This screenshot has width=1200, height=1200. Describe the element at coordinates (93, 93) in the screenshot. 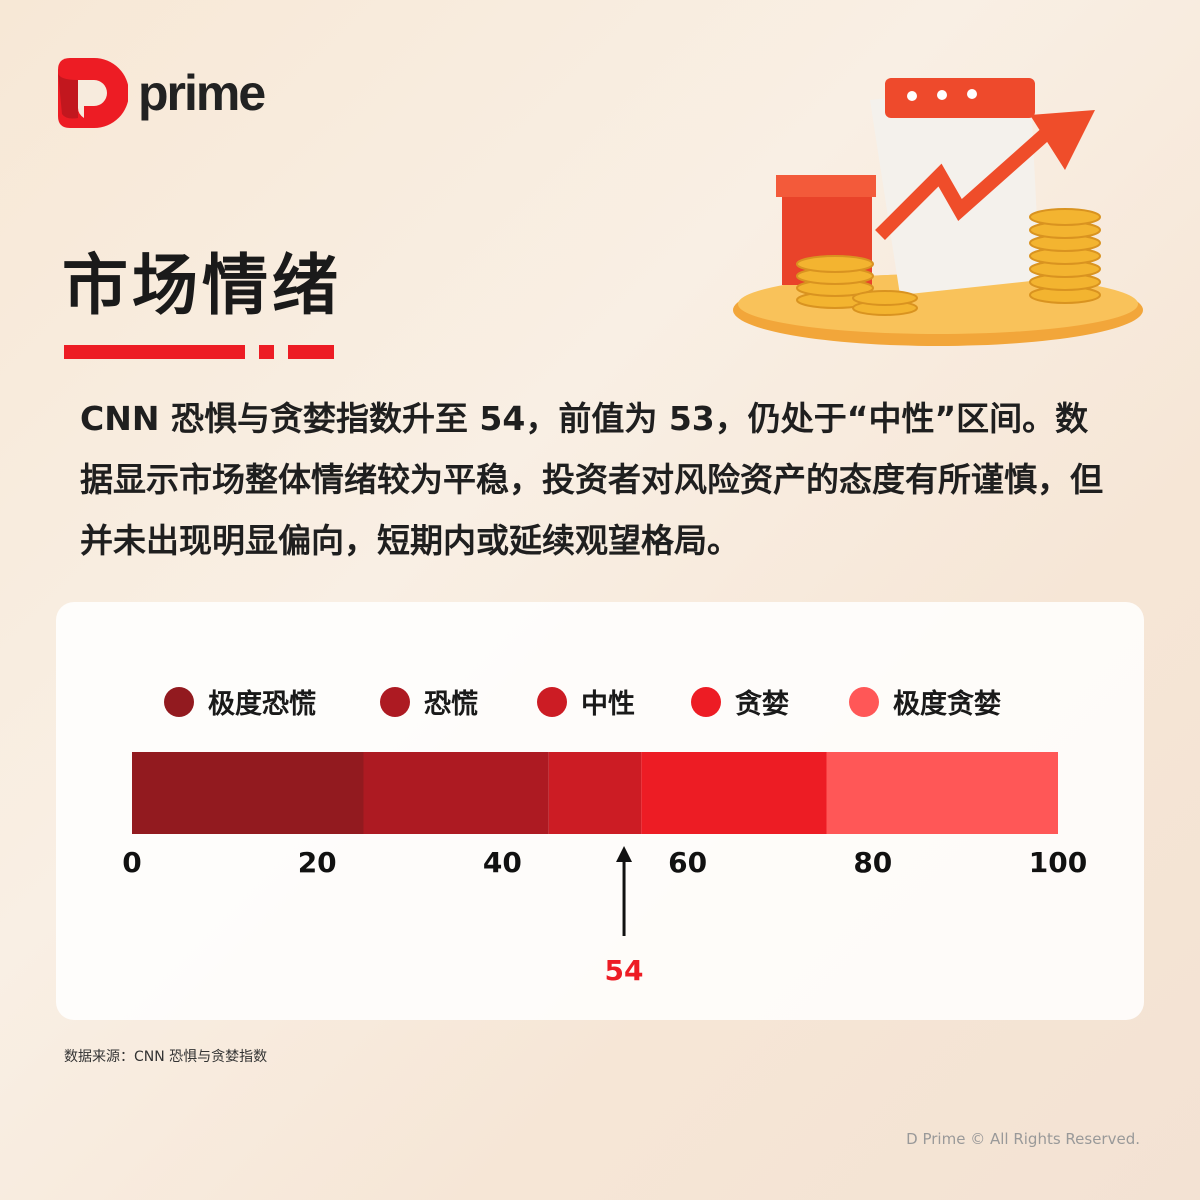

I see `logo-d-icon` at that location.